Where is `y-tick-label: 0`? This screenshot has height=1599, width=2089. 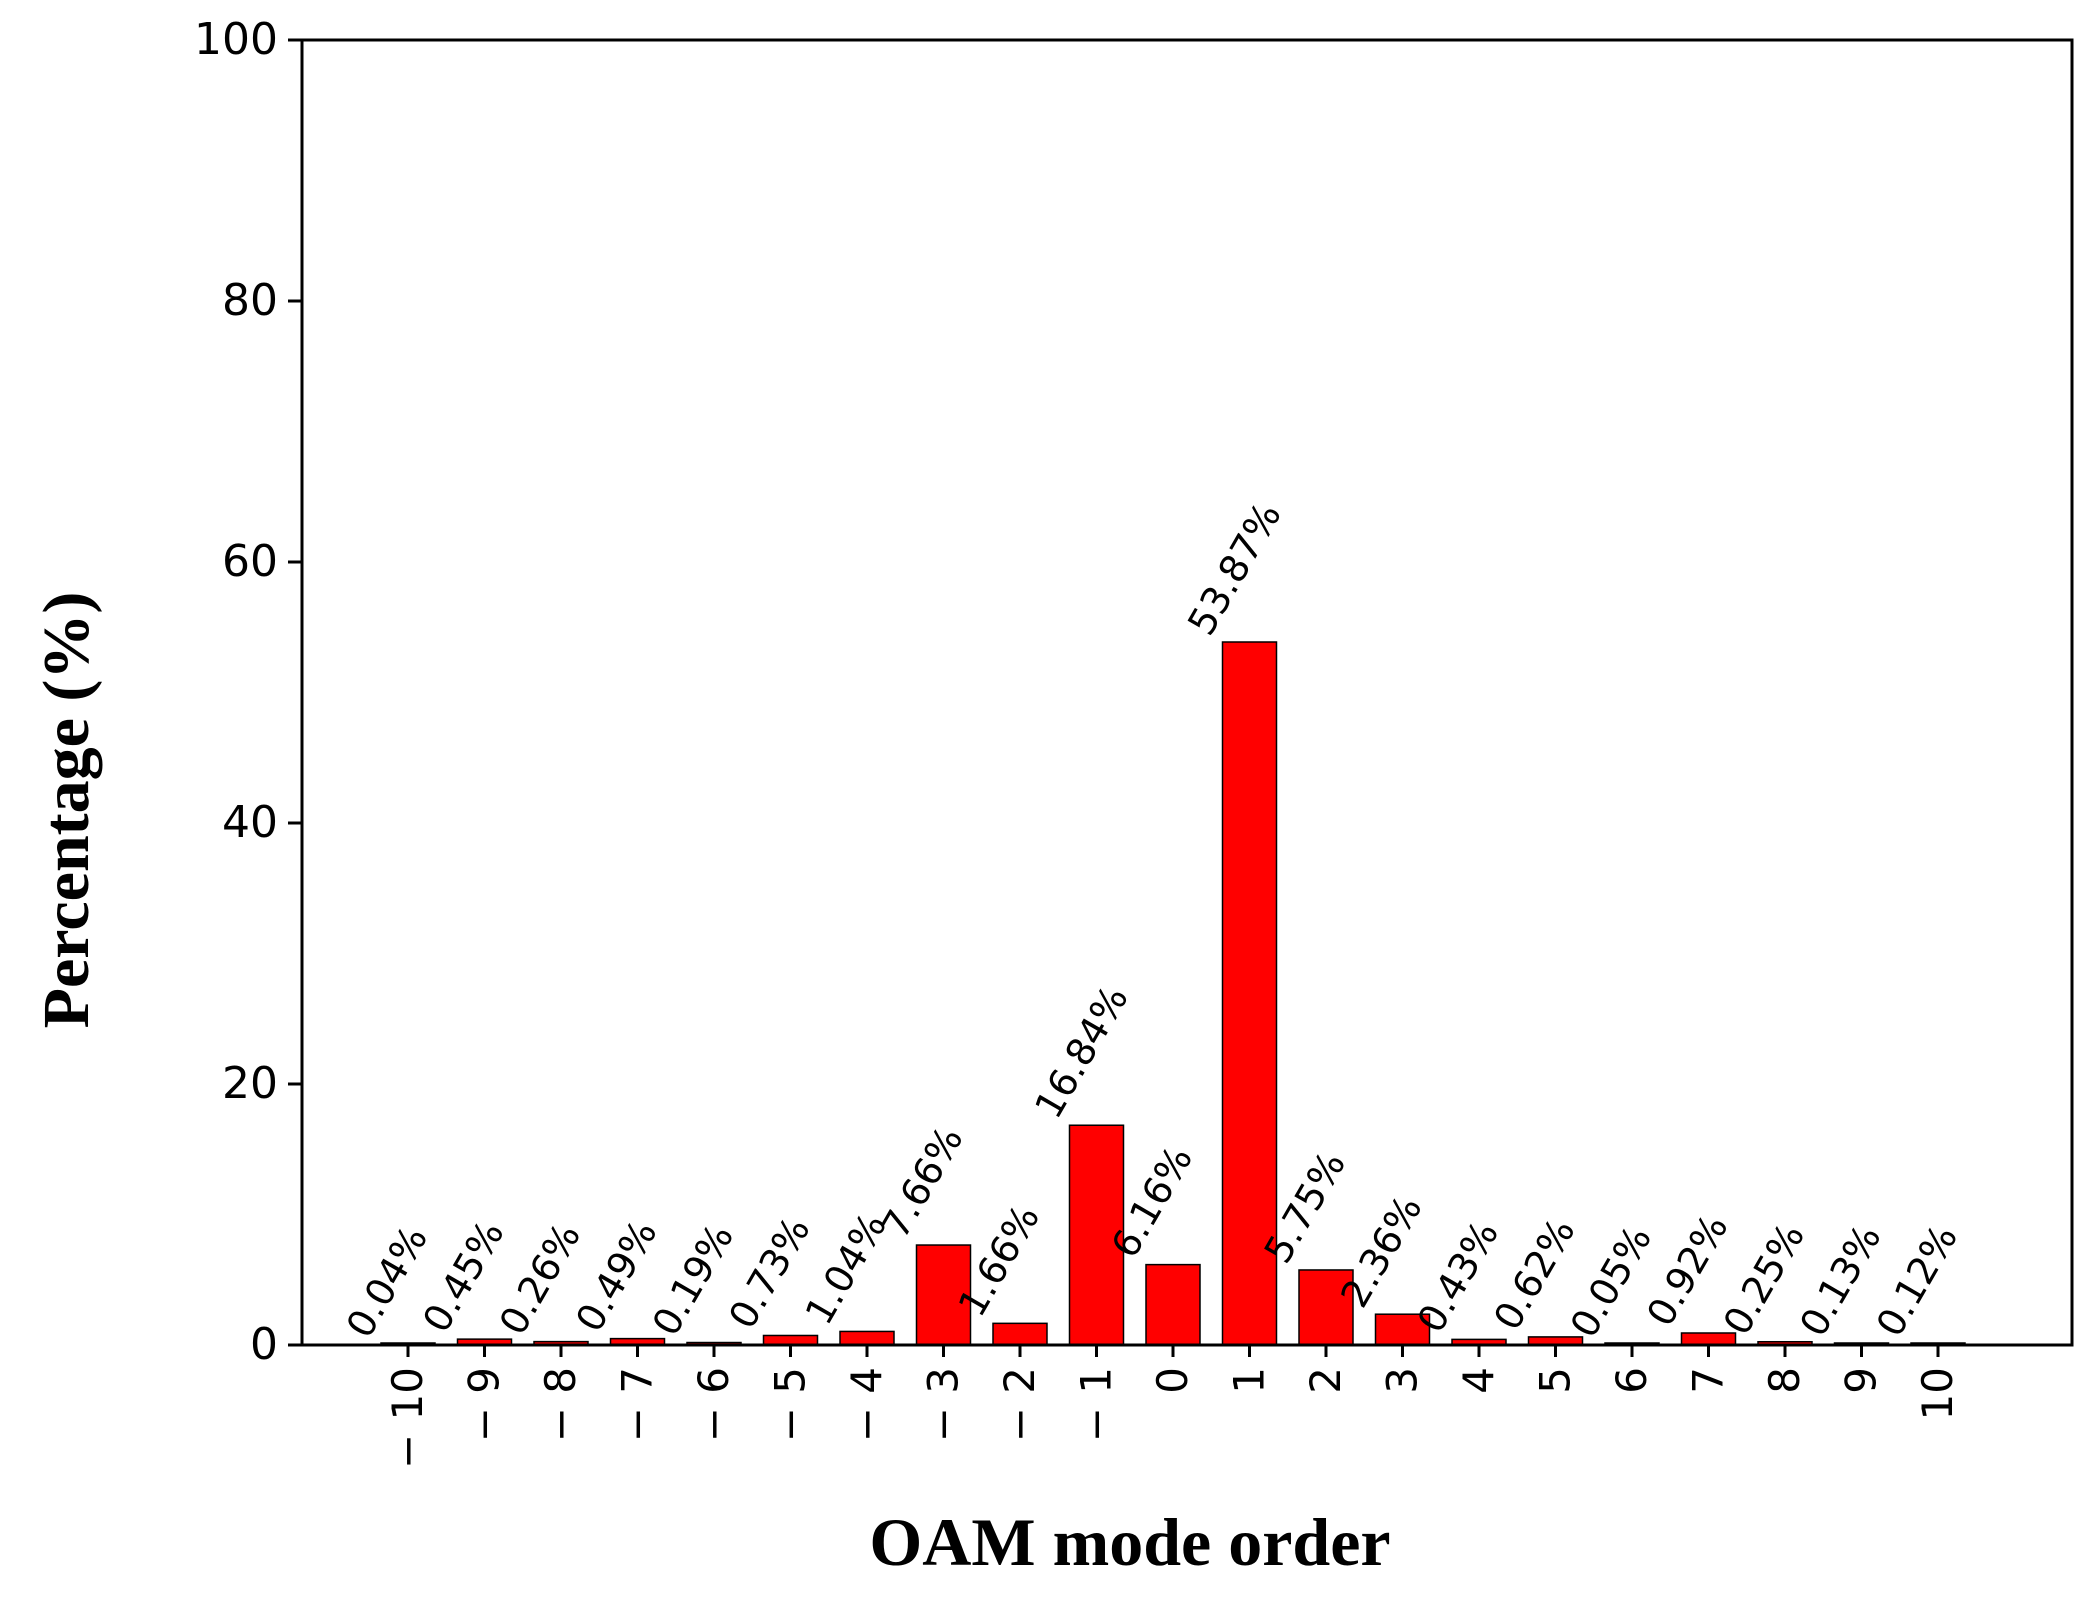
y-tick-label: 0 is located at coordinates (264, 1344).